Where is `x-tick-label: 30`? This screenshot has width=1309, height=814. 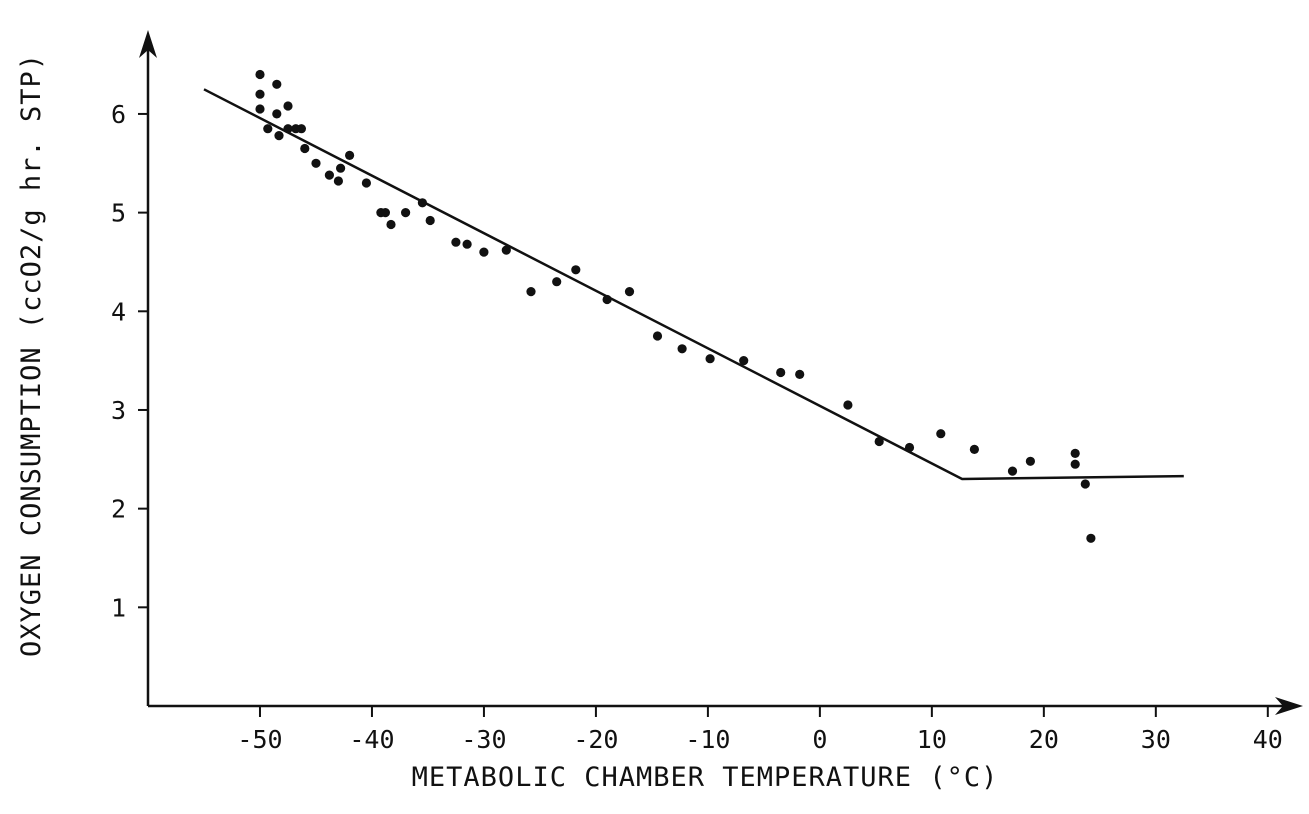 x-tick-label: 30 is located at coordinates (1156, 739).